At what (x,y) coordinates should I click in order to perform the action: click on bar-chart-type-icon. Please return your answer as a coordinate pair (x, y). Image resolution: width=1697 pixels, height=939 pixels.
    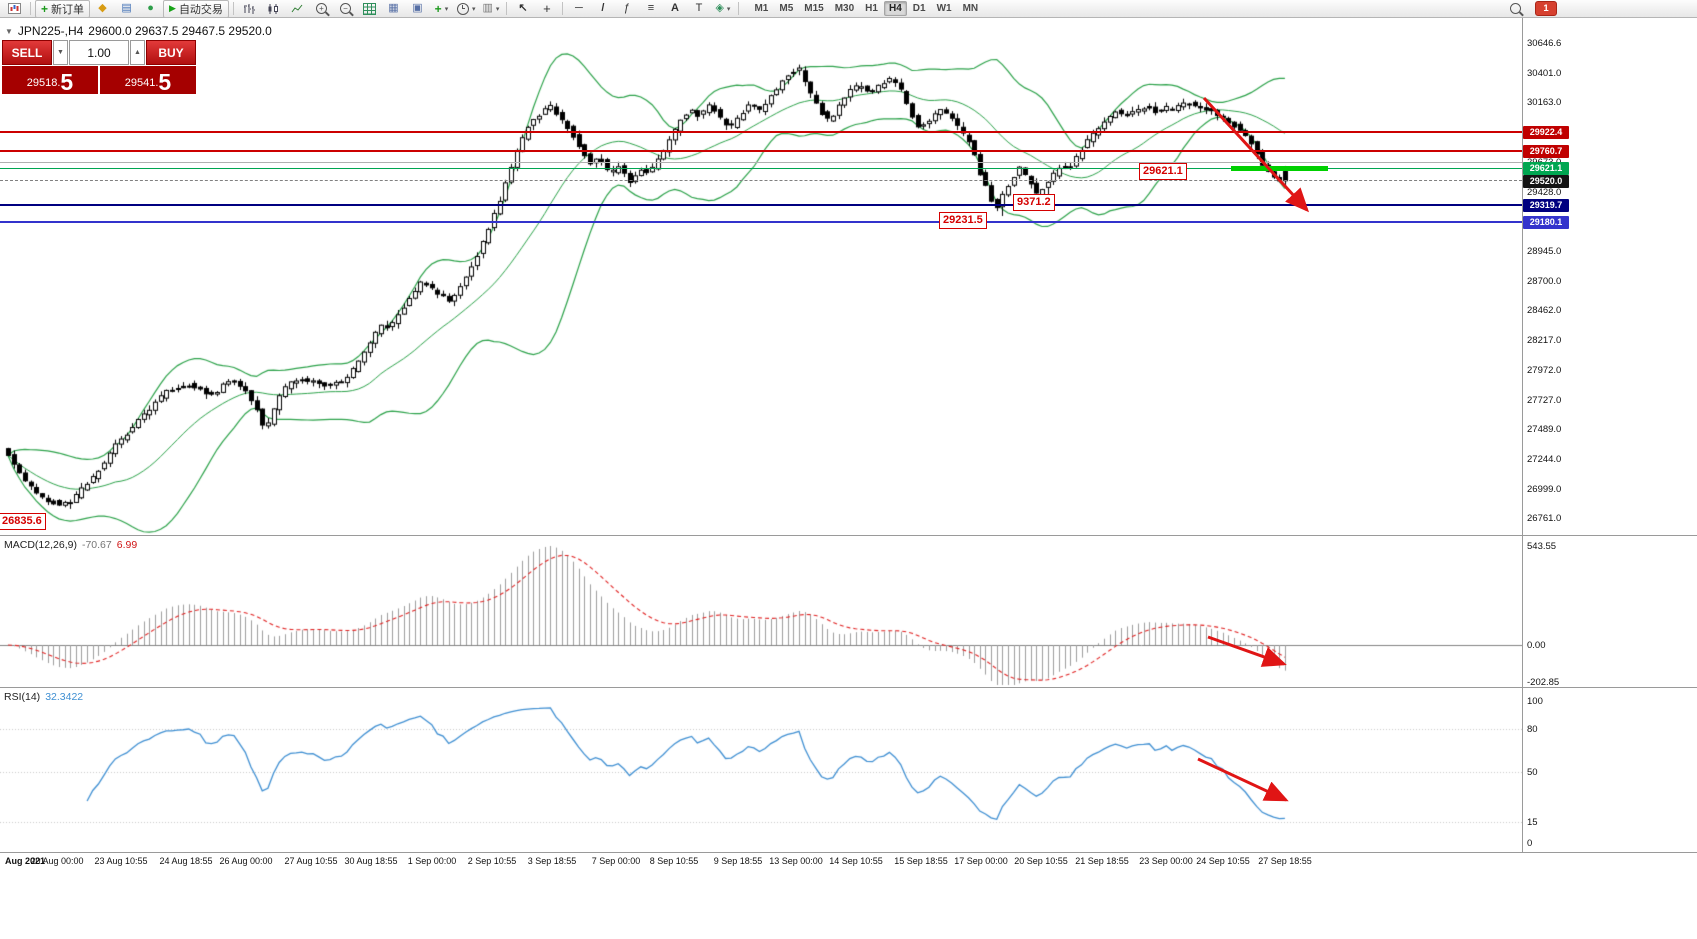
    Looking at the image, I should click on (249, 9).